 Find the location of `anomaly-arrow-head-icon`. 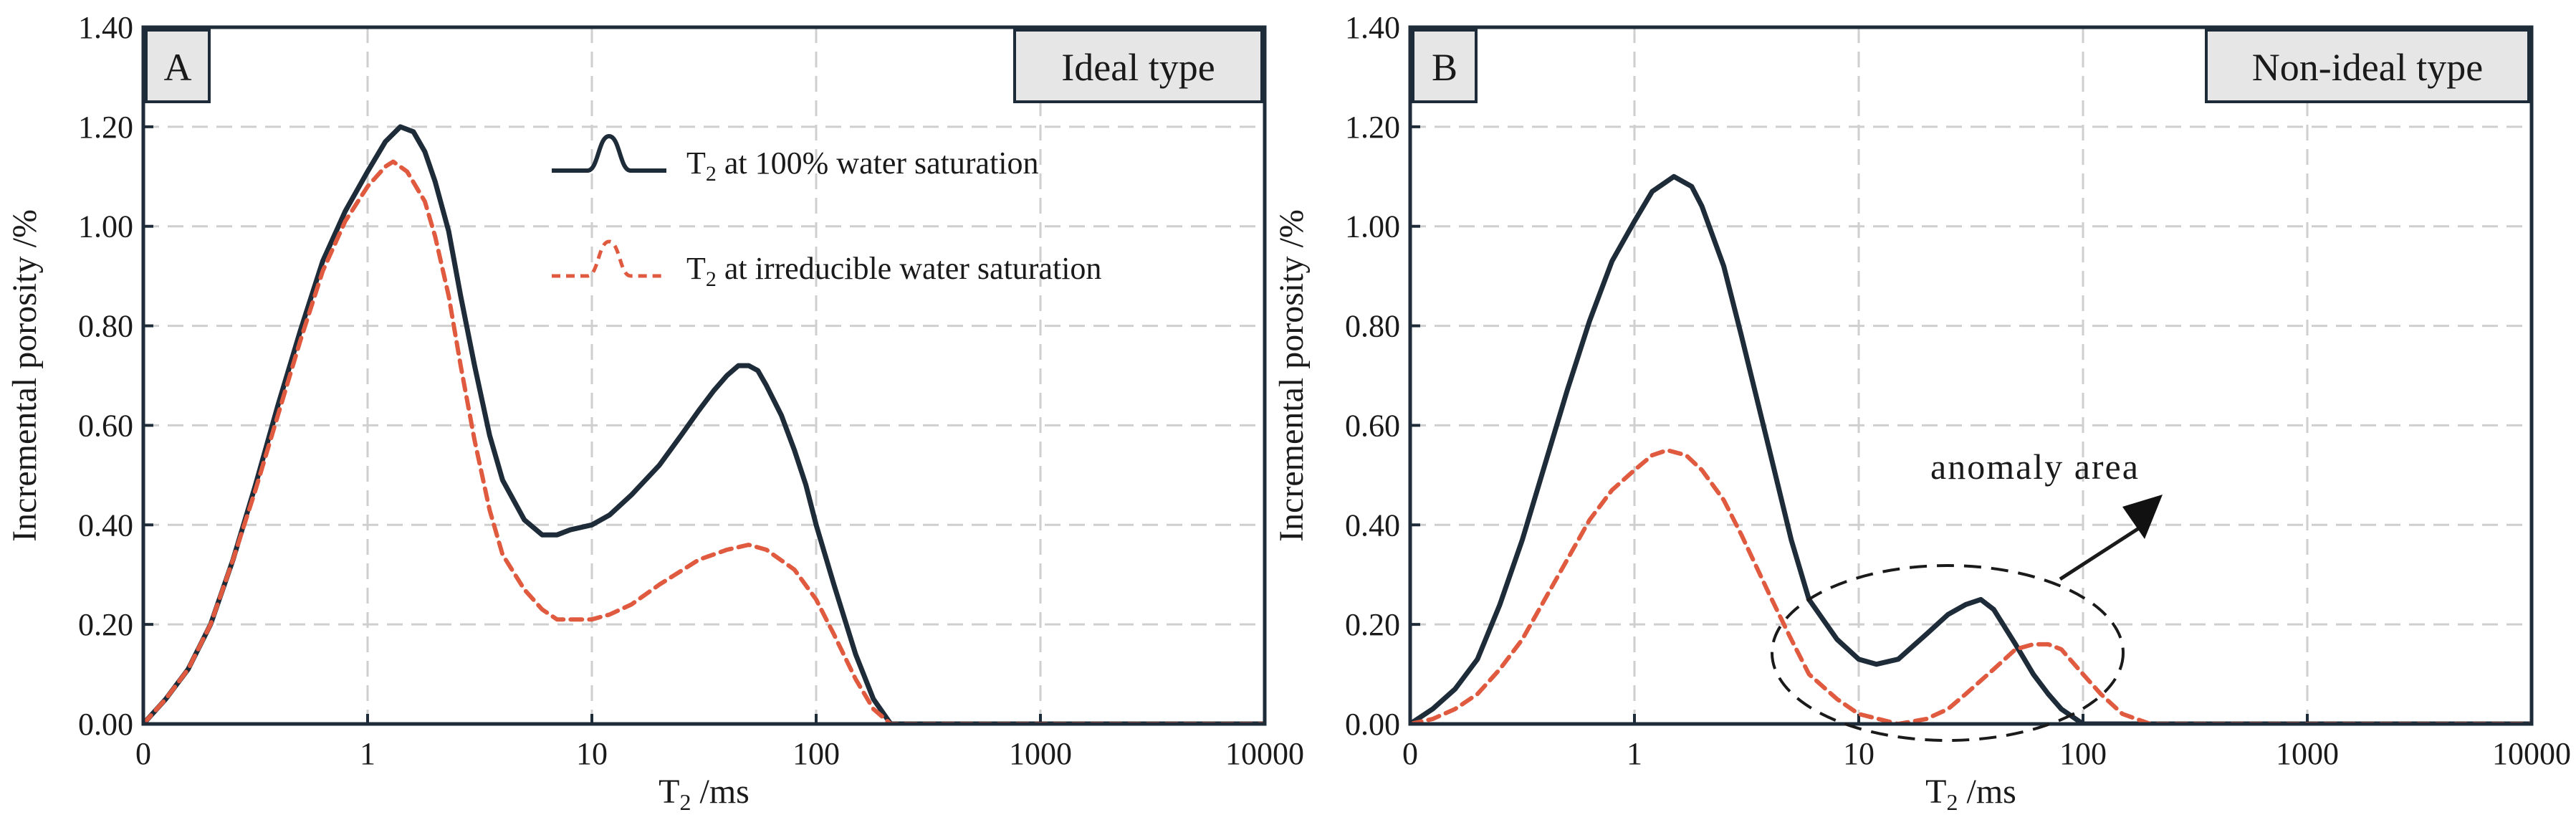

anomaly-arrow-head-icon is located at coordinates (2142, 517).